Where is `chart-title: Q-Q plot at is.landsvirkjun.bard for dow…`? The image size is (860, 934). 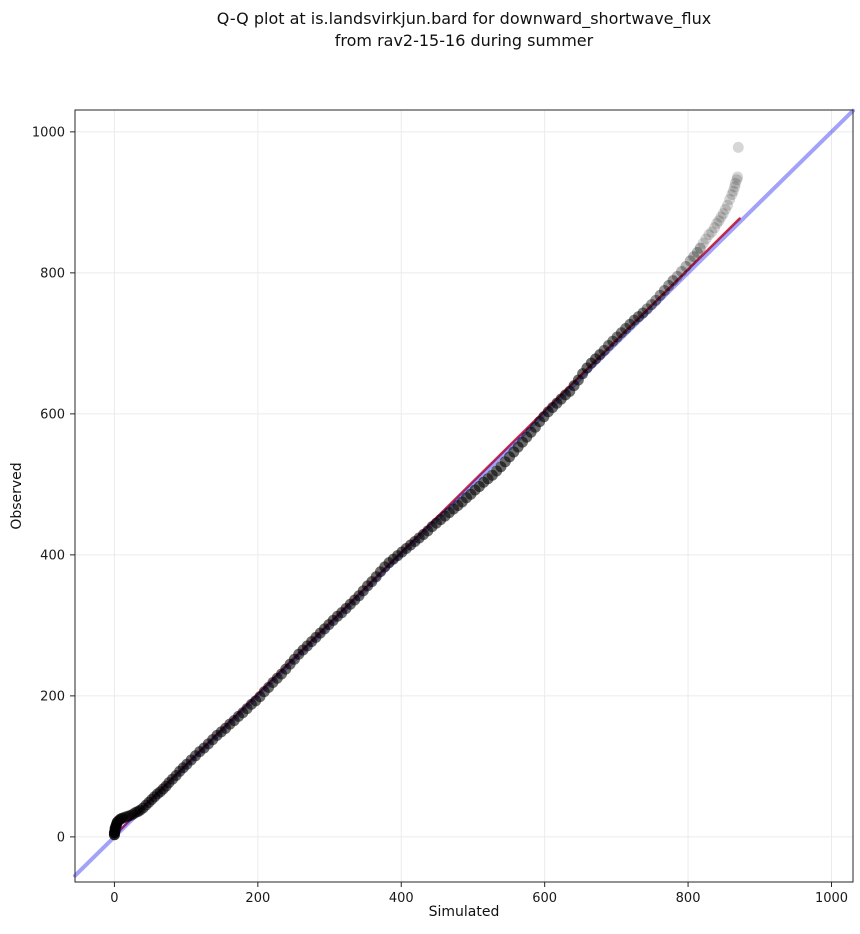 chart-title: Q-Q plot at is.landsvirkjun.bard for dow… is located at coordinates (464, 30).